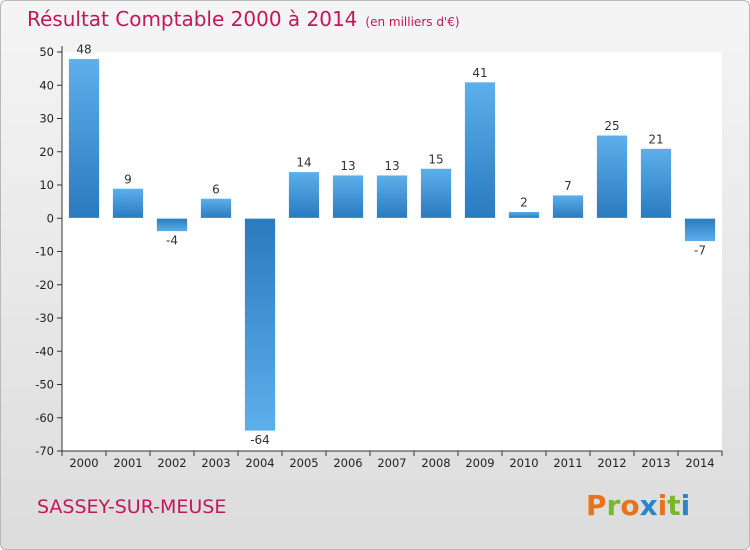  What do you see at coordinates (523, 463) in the screenshot?
I see `x-tick-label: 2010` at bounding box center [523, 463].